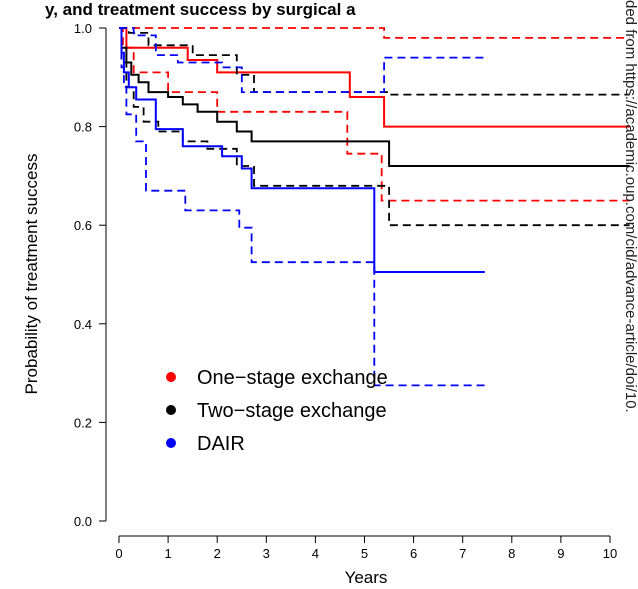  I want to click on x-tick-label: 2, so click(217, 553).